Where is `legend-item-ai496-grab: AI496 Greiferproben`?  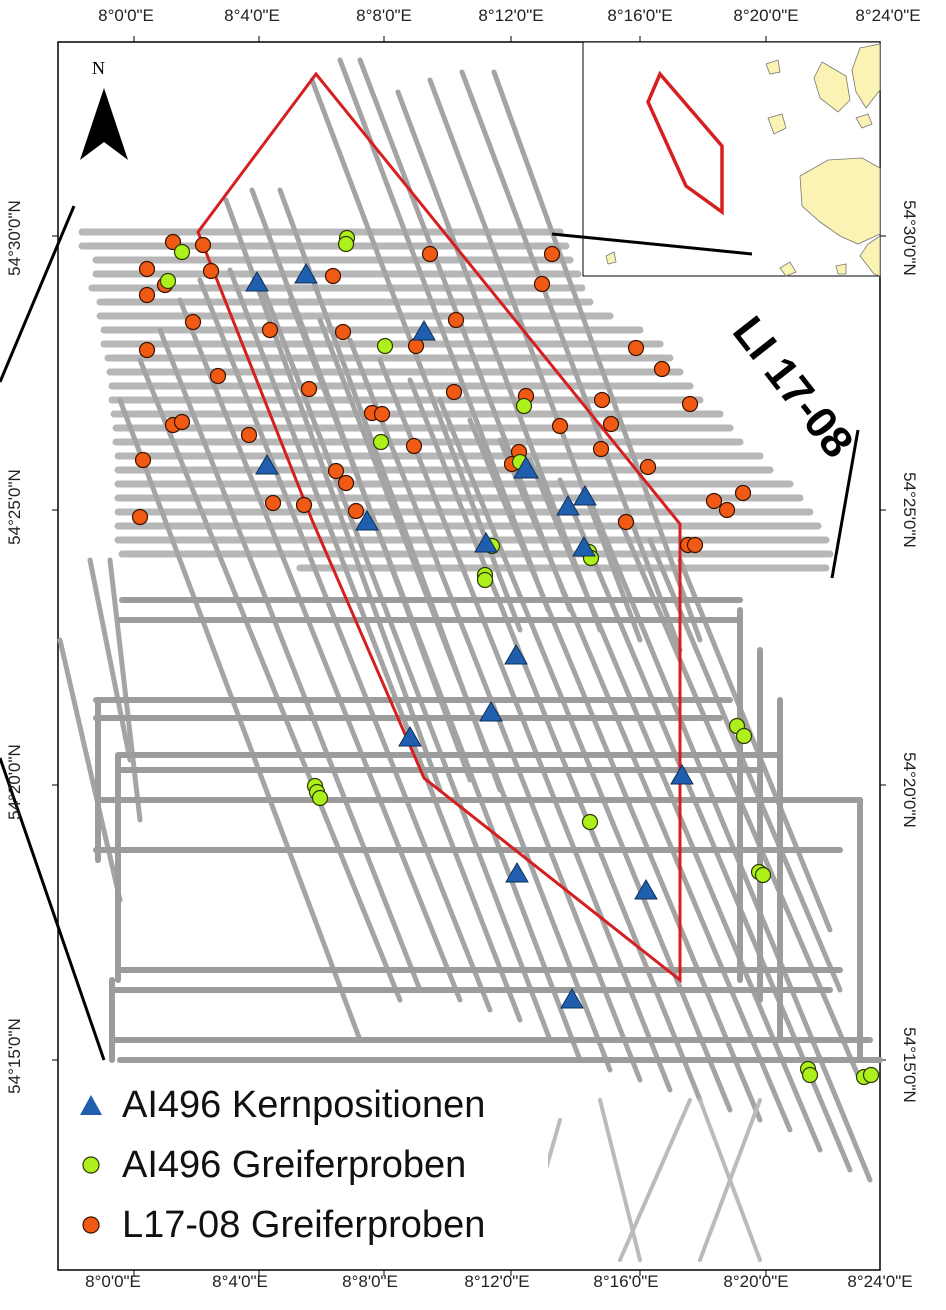 legend-item-ai496-grab: AI496 Greiferproben is located at coordinates (272, 1165).